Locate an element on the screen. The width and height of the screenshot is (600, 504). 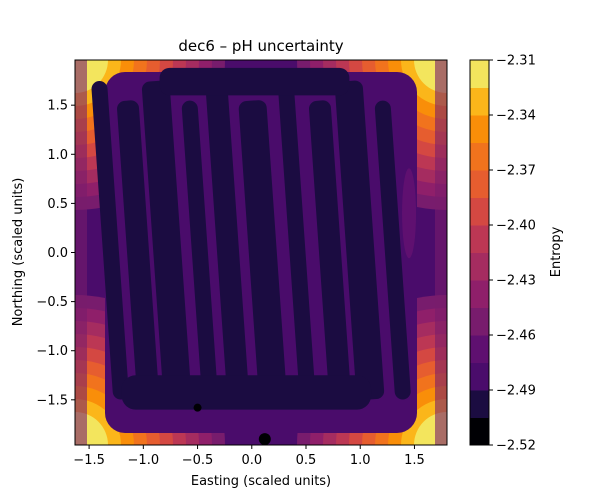
x-axis: −1.5 −1.0 −0.5 0.0 0.5 1.0 1.5 is located at coordinates (249, 456).